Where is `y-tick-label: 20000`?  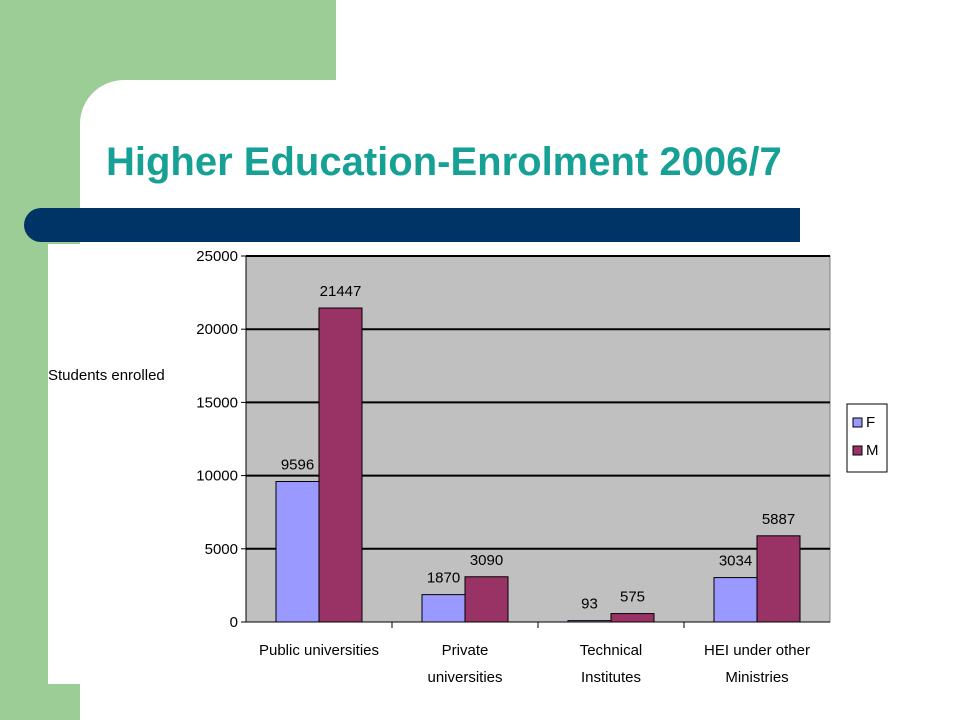 y-tick-label: 20000 is located at coordinates (217, 329).